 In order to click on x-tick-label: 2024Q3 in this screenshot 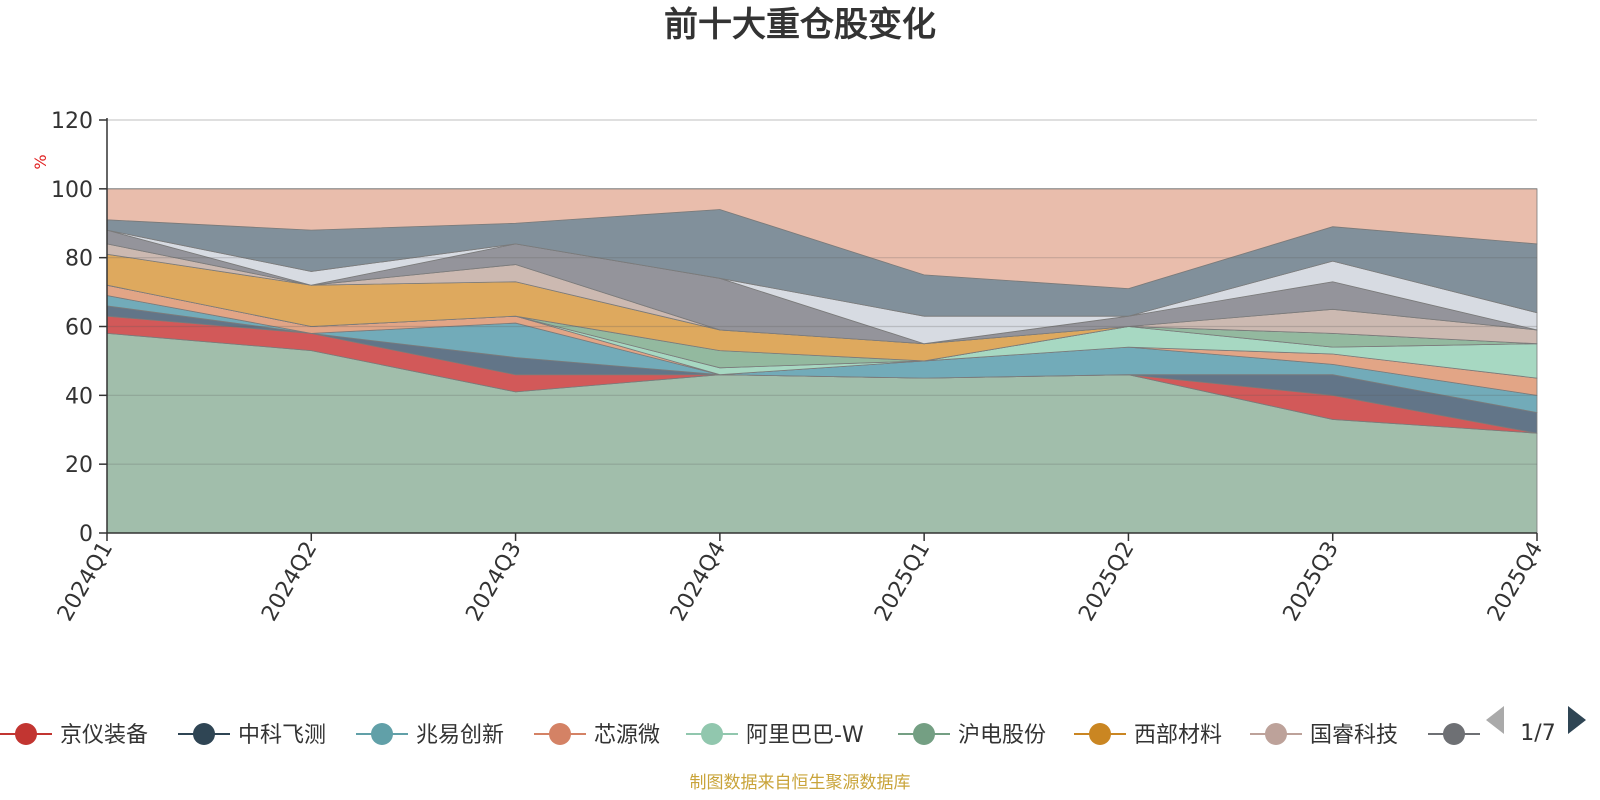, I will do `click(493, 582)`.